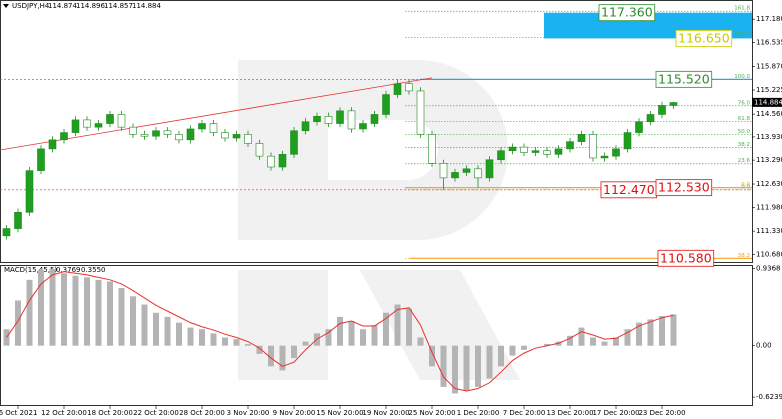 This screenshot has height=419, width=782. I want to click on x-tick-label: 7 Dec 20:00, so click(524, 413).